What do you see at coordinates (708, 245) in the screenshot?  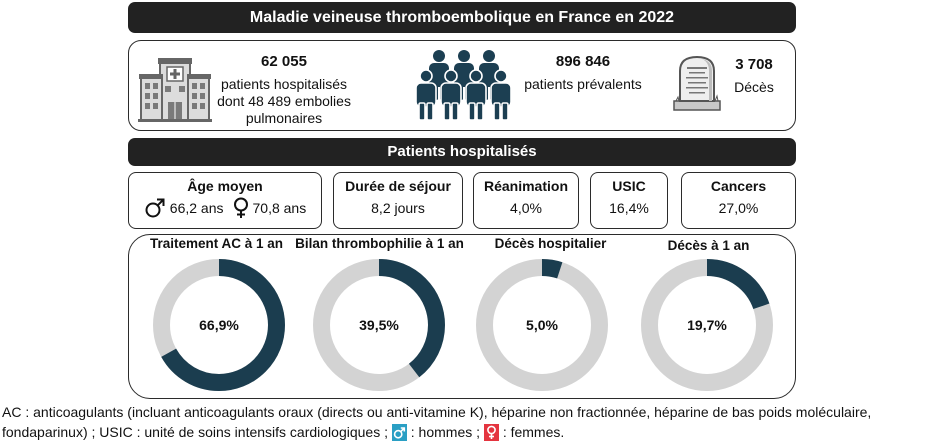 I see `donut-title-one-year-death: Décès à 1 an` at bounding box center [708, 245].